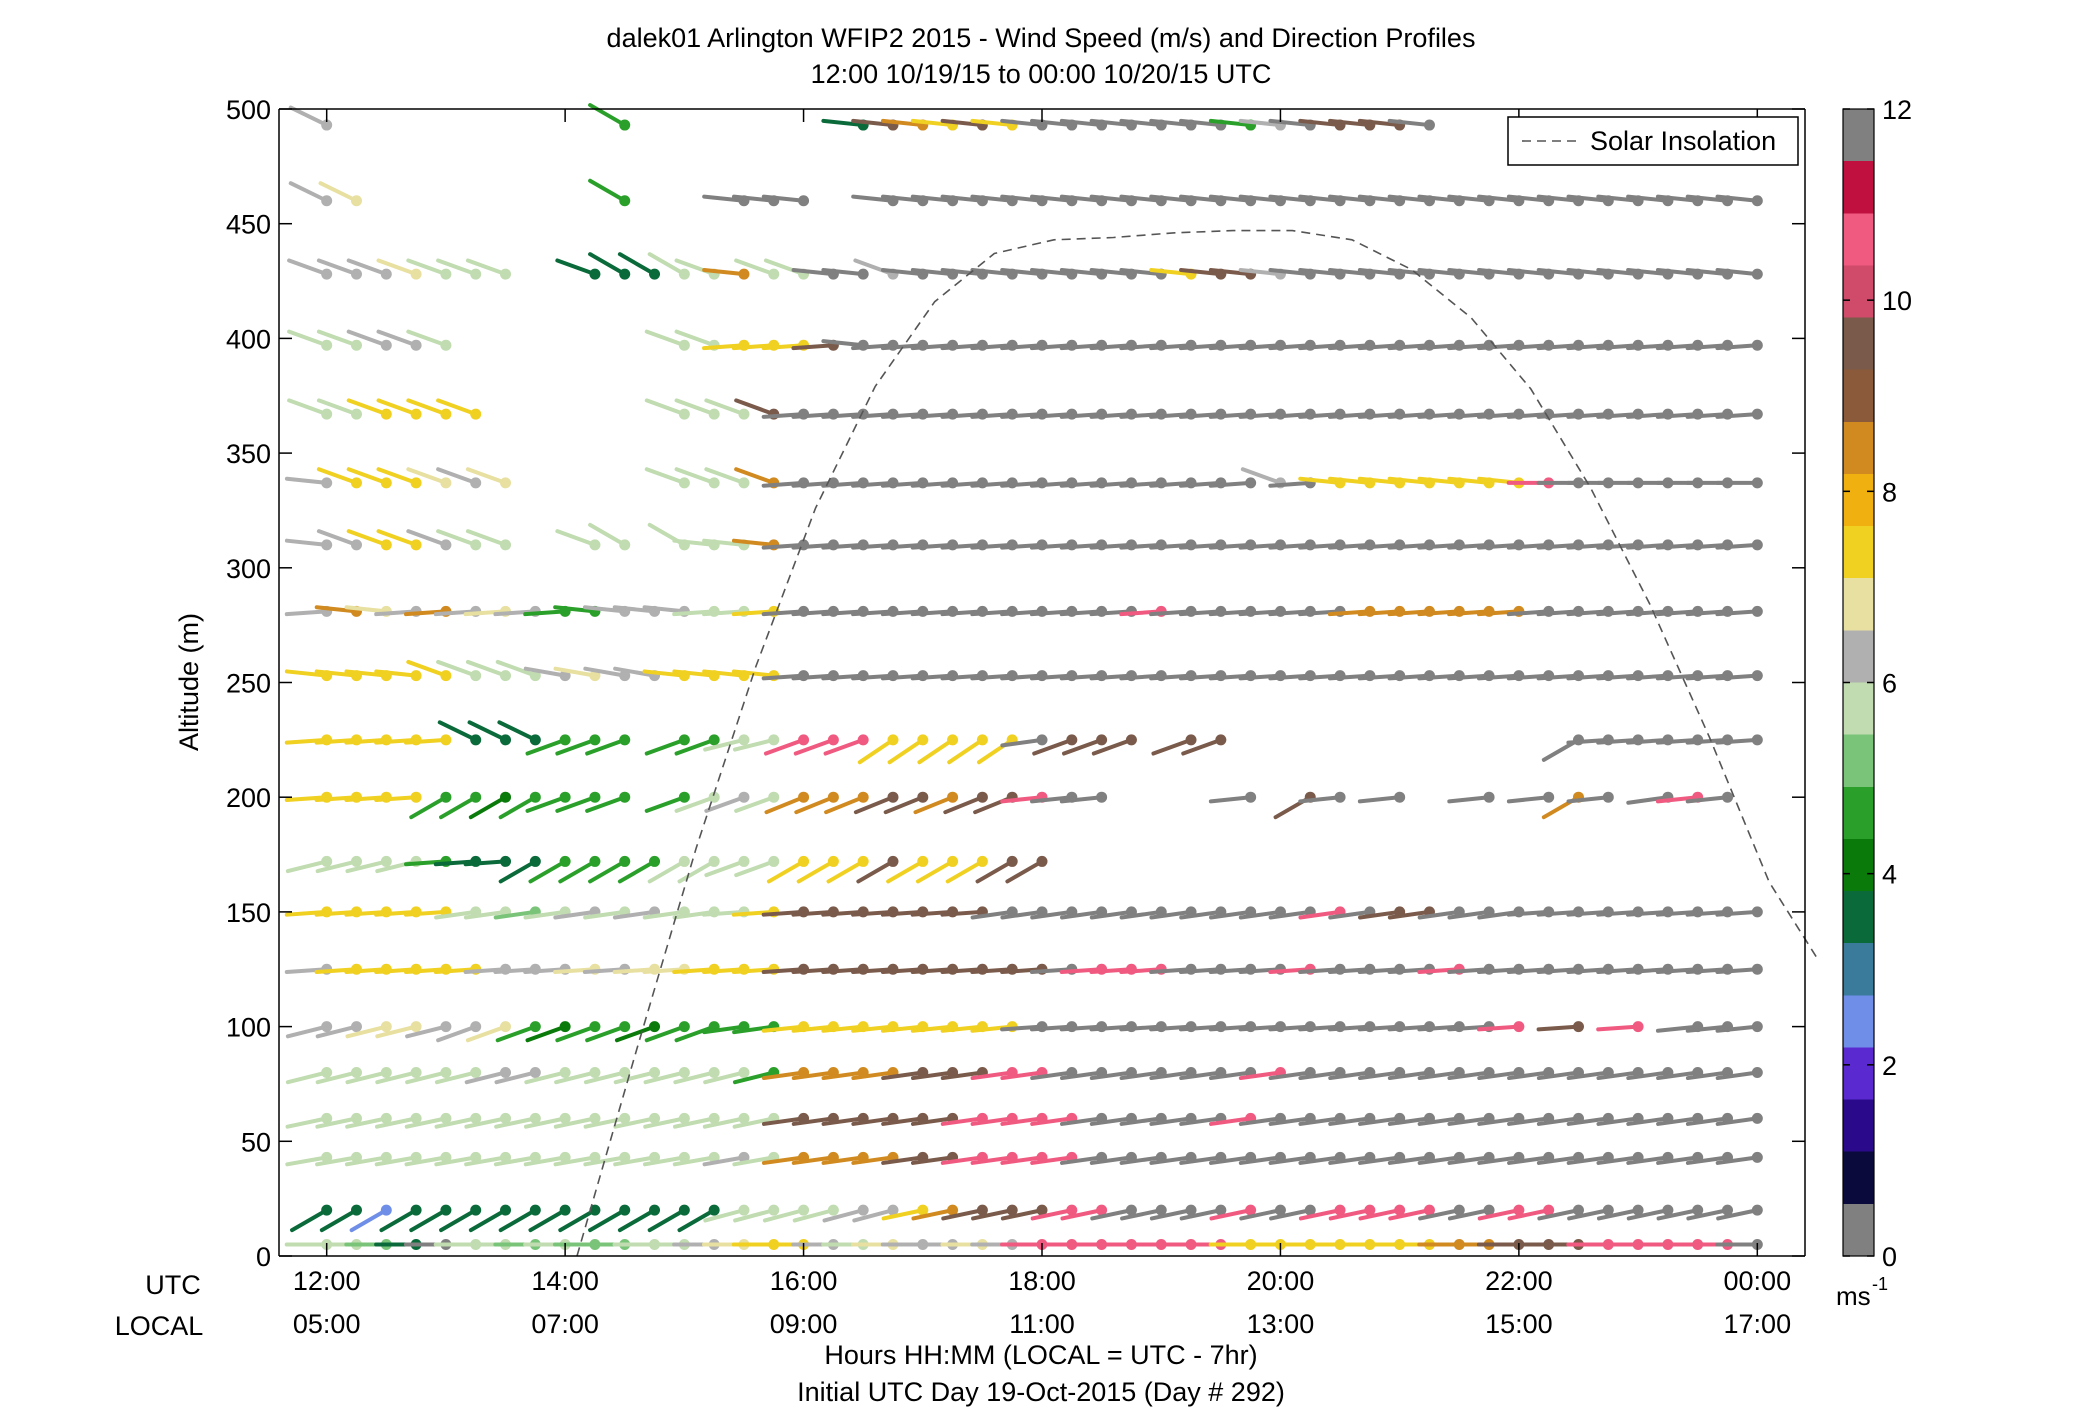 The height and width of the screenshot is (1425, 2098). What do you see at coordinates (248, 798) in the screenshot?
I see `y-tick-label: 200` at bounding box center [248, 798].